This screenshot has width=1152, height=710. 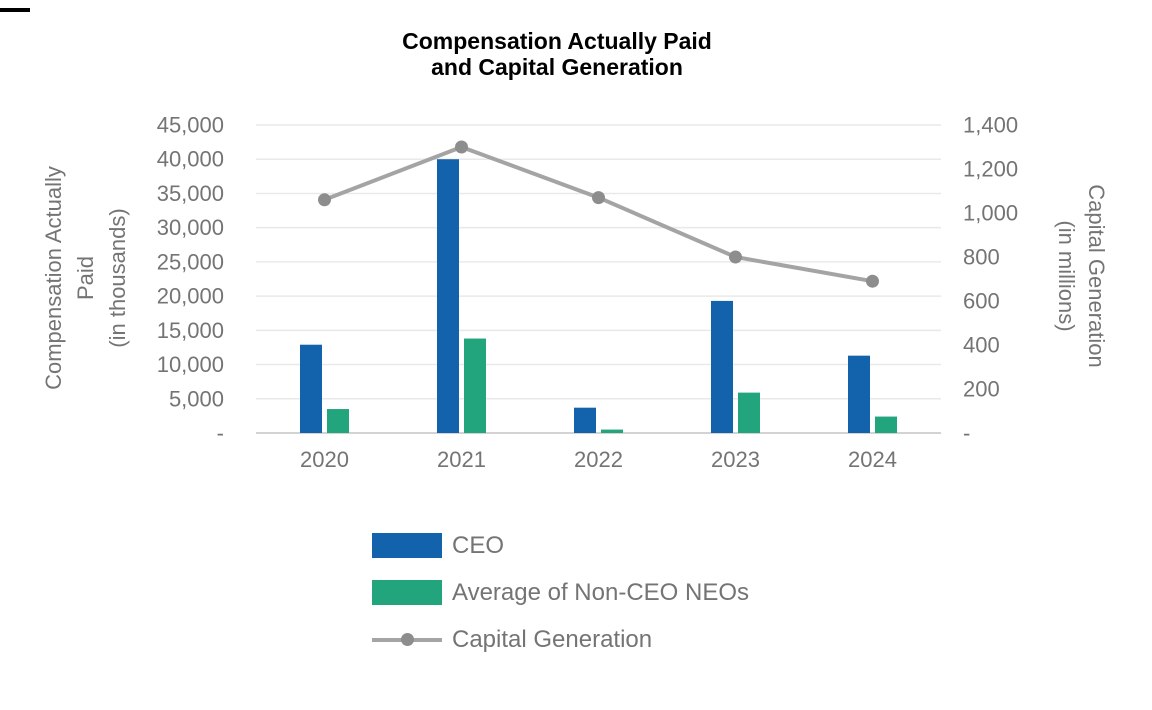 What do you see at coordinates (475, 385) in the screenshot?
I see `bar-average-of-non-ceo-neos-2021` at bounding box center [475, 385].